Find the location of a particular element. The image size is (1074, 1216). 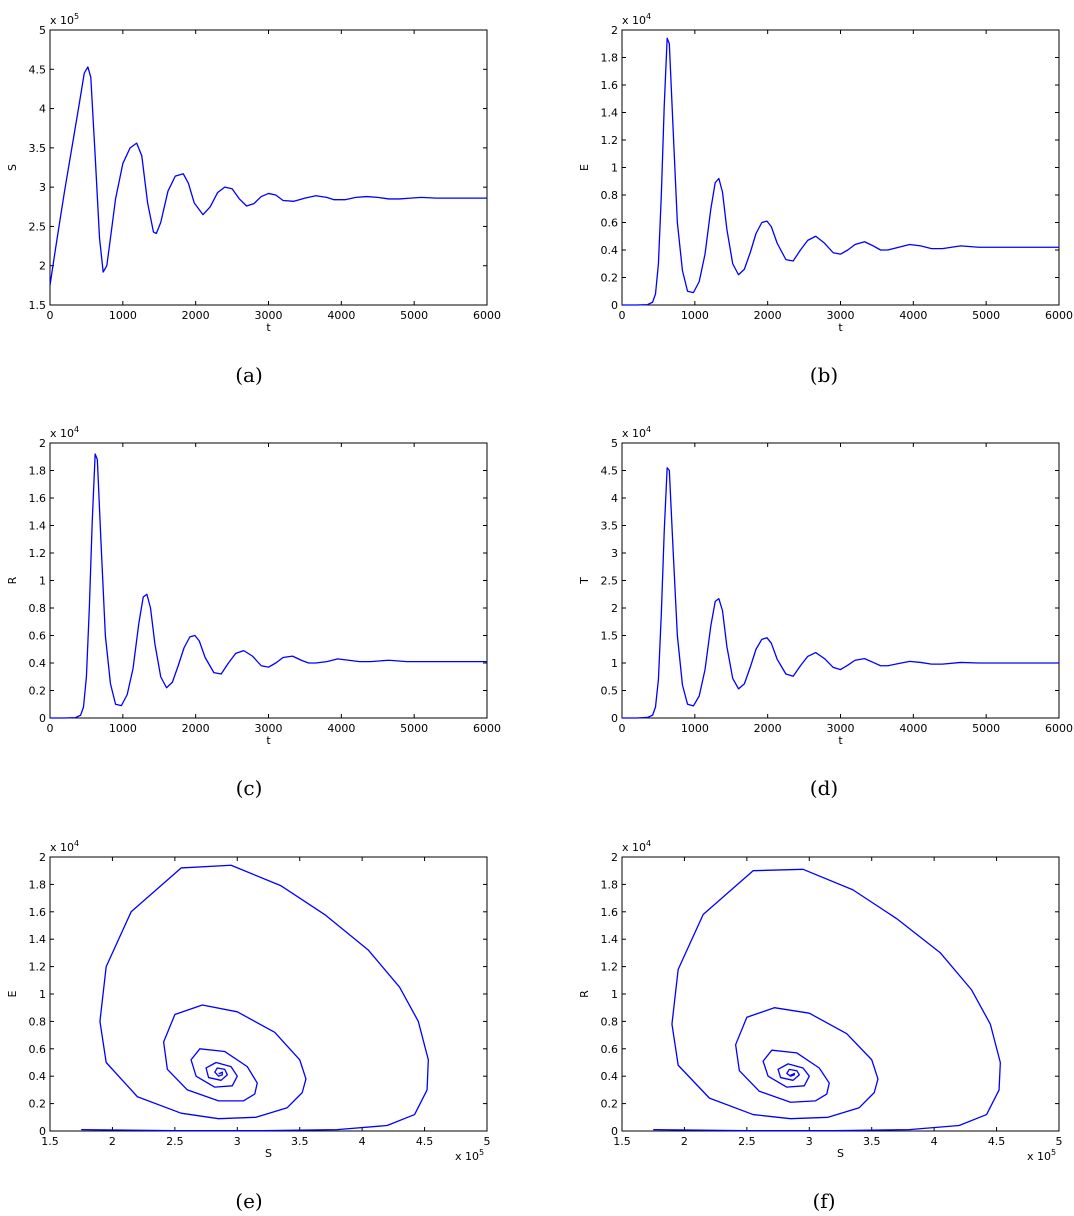

y-tick-label: 2.5 is located at coordinates (610, 581).